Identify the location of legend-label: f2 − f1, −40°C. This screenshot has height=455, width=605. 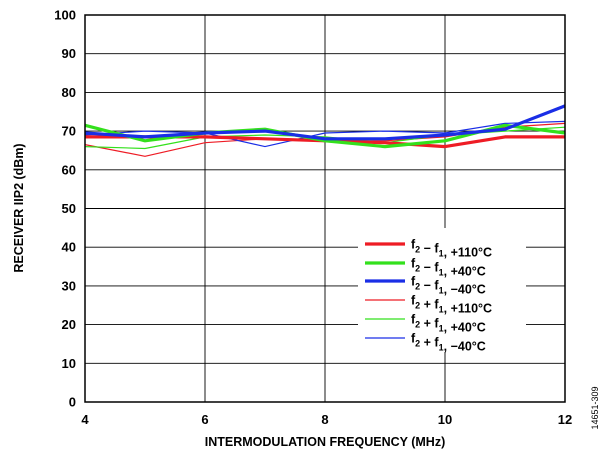
(448, 286).